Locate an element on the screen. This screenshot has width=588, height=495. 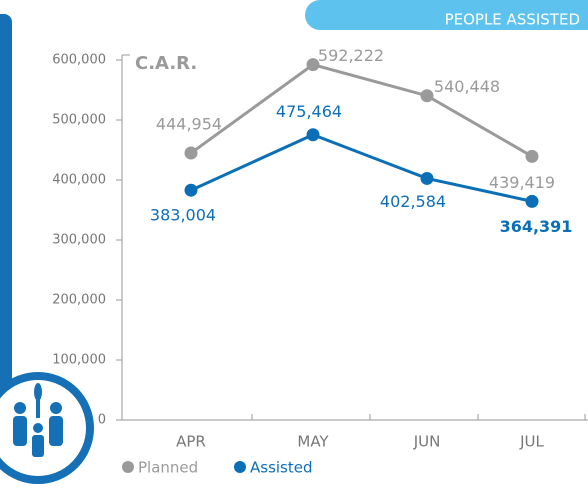
header-pill is located at coordinates (446, 15).